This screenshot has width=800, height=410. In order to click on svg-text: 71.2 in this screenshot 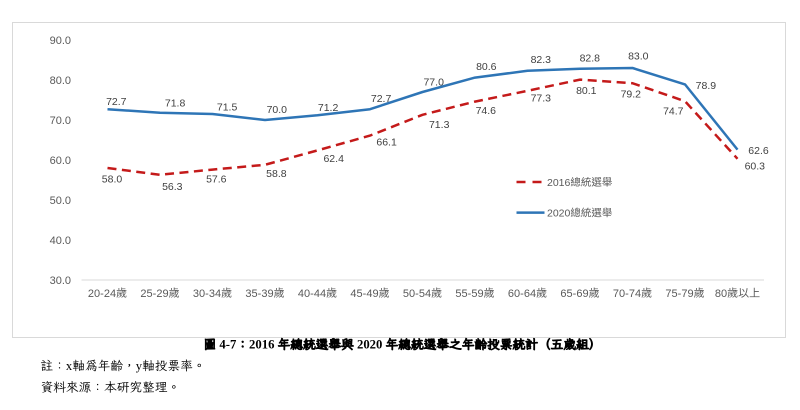, I will do `click(328, 108)`.